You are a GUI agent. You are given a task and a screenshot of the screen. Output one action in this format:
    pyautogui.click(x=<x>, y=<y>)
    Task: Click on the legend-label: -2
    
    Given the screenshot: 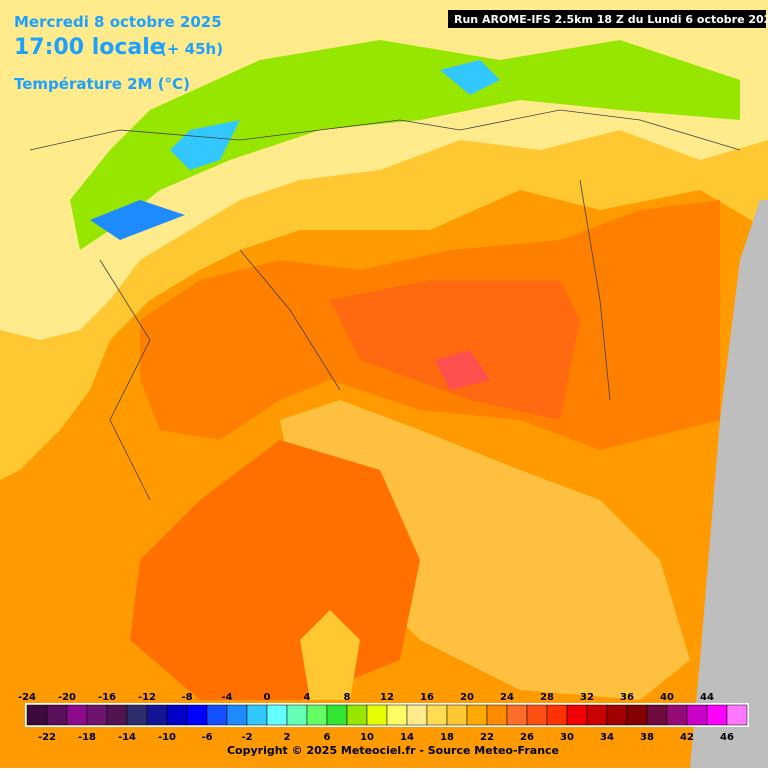 What is the action you would take?
    pyautogui.click(x=246, y=737)
    